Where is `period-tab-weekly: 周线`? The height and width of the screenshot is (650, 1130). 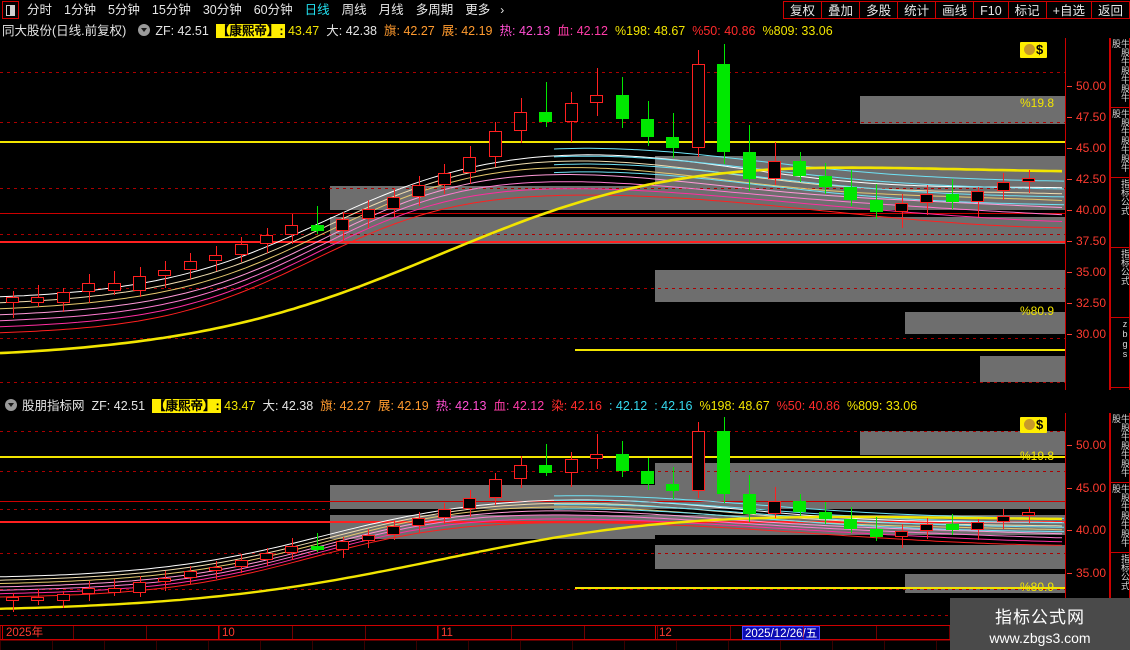 period-tab-weekly: 周线 is located at coordinates (354, 10).